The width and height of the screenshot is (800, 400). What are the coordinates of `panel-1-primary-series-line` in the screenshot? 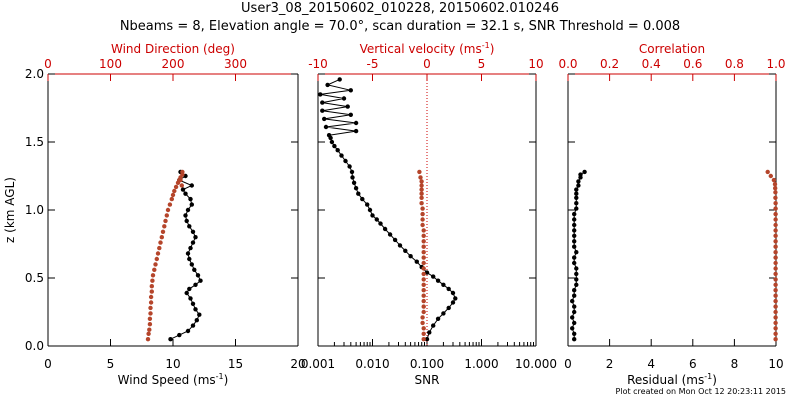 It's located at (186, 255).